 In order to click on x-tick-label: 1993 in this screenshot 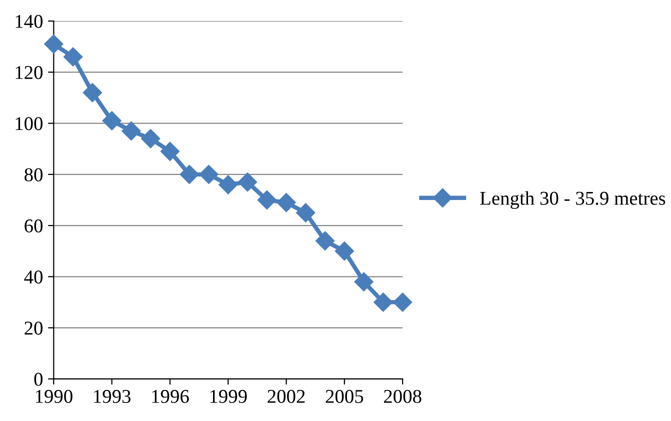, I will do `click(112, 396)`.